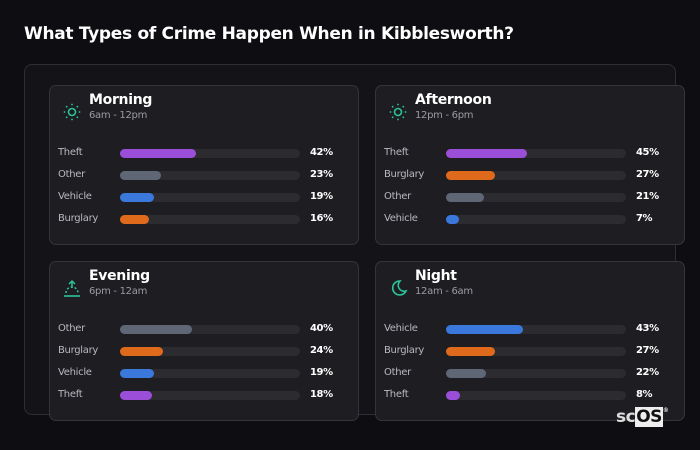 Image resolution: width=700 pixels, height=450 pixels. I want to click on panel-title: Evening, so click(119, 276).